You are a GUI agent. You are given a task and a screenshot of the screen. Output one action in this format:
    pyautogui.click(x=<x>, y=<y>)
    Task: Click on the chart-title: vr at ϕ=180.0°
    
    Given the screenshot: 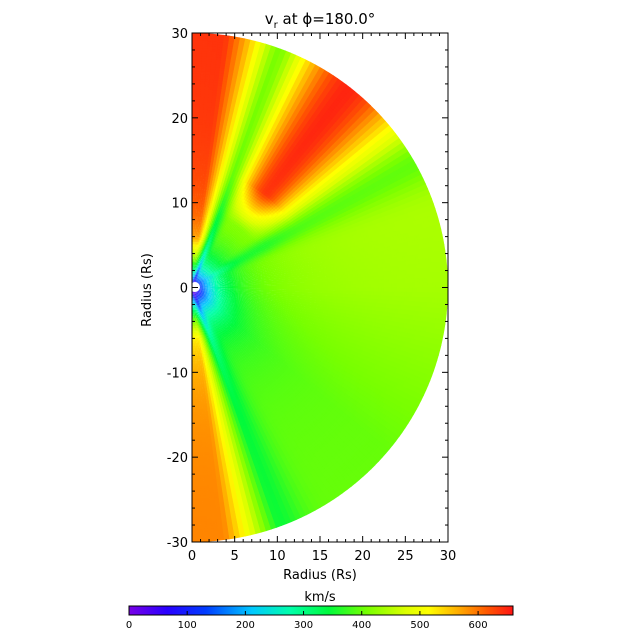 What is the action you would take?
    pyautogui.click(x=320, y=20)
    